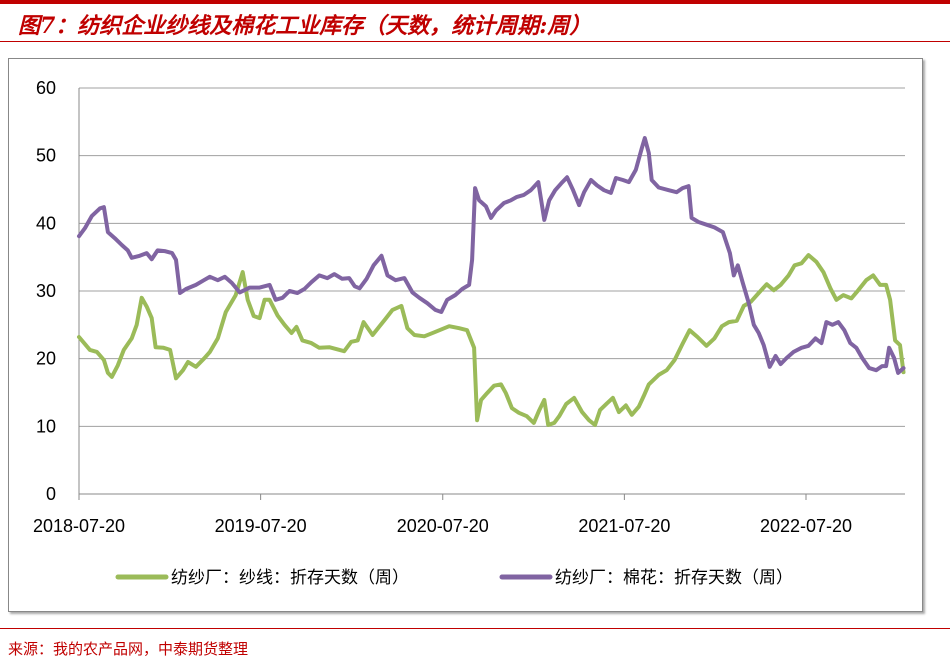 Image resolution: width=950 pixels, height=662 pixels. Describe the element at coordinates (475, 41) in the screenshot. I see `title-rule` at that location.